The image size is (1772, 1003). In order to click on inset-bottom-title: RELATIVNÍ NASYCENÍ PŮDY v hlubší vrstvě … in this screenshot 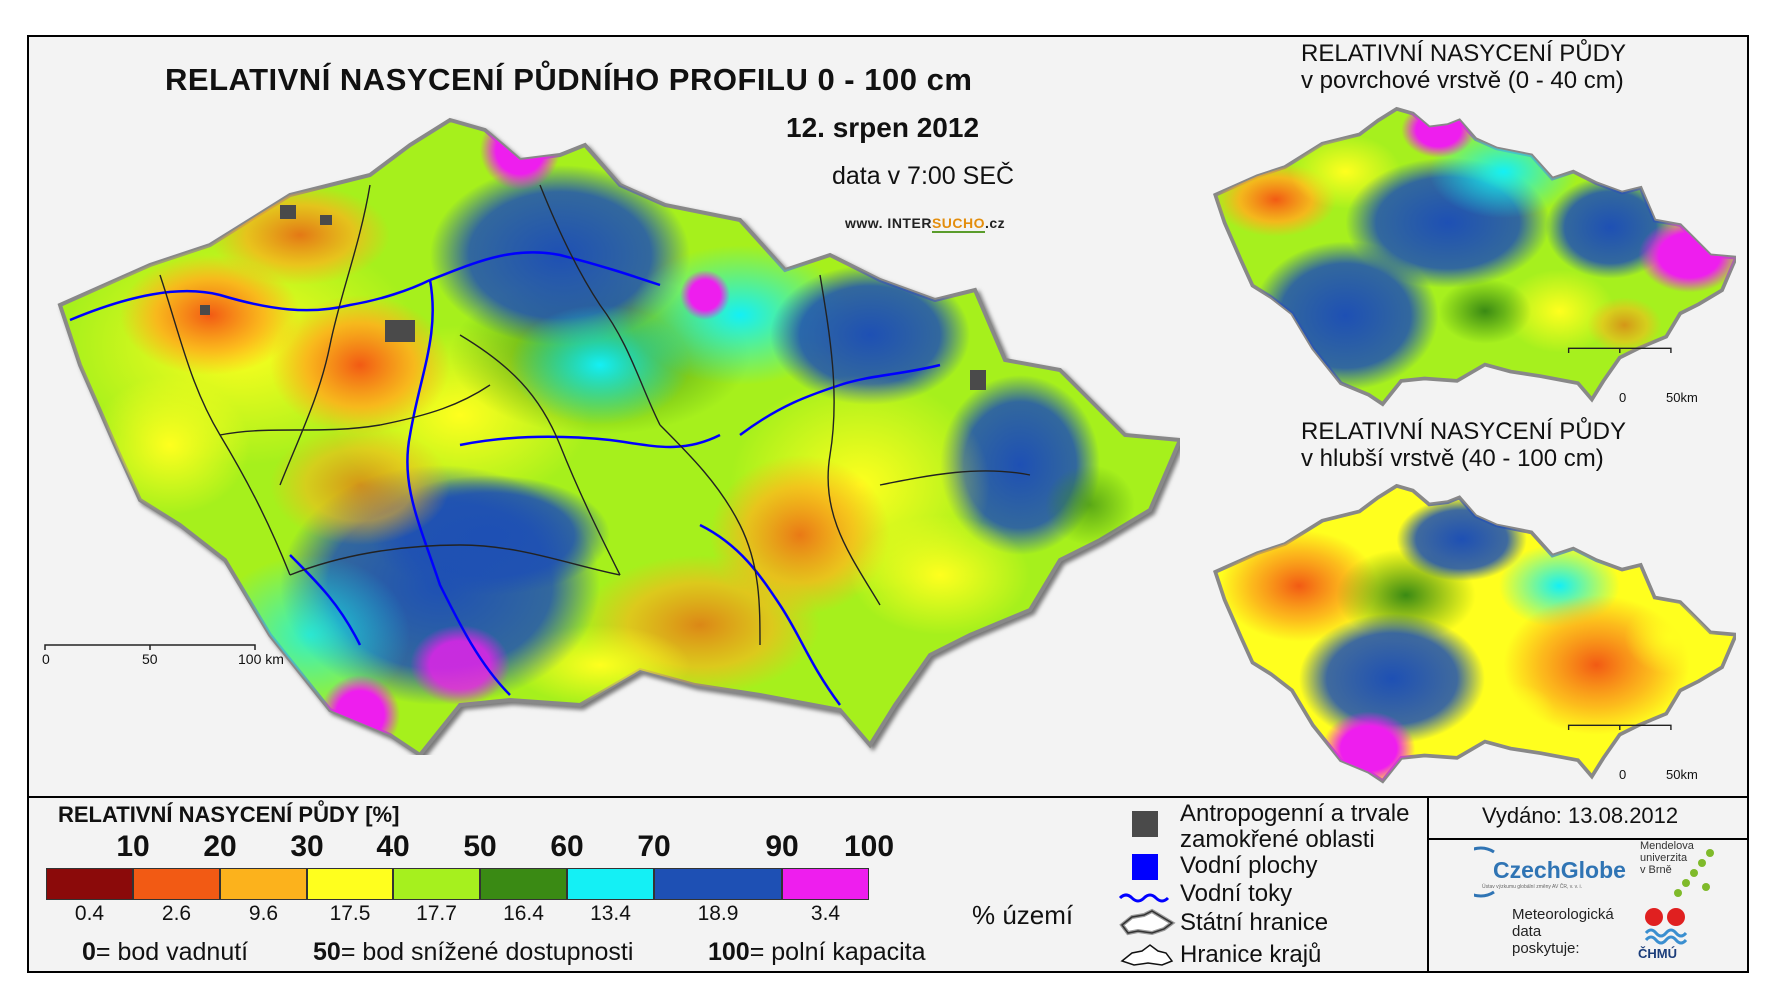, I will do `click(1463, 445)`.